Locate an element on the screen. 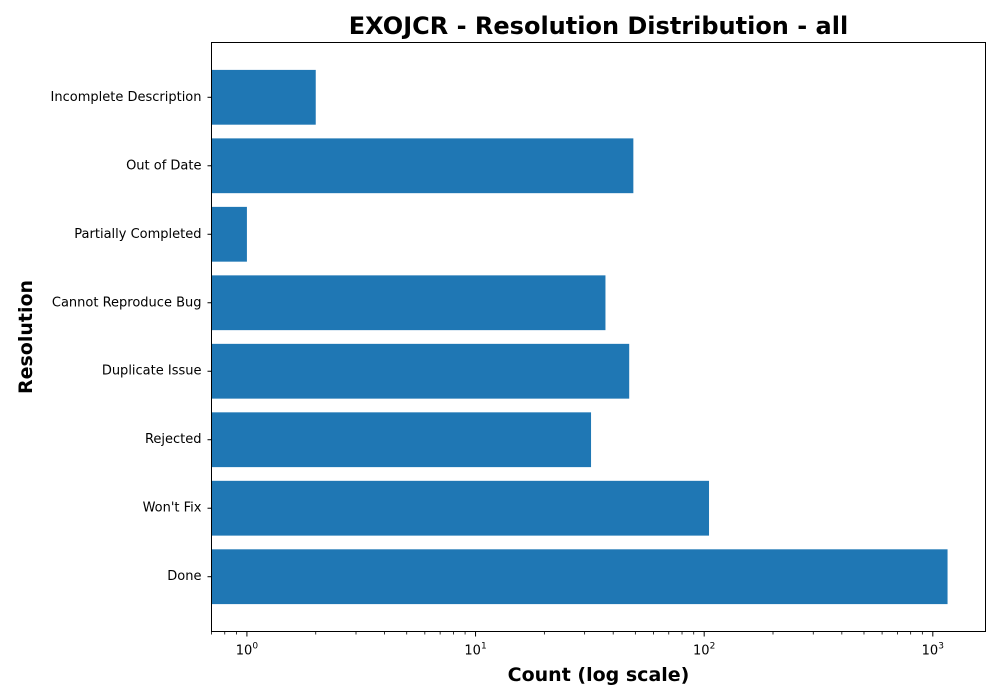  bar-partially-completed is located at coordinates (229, 234).